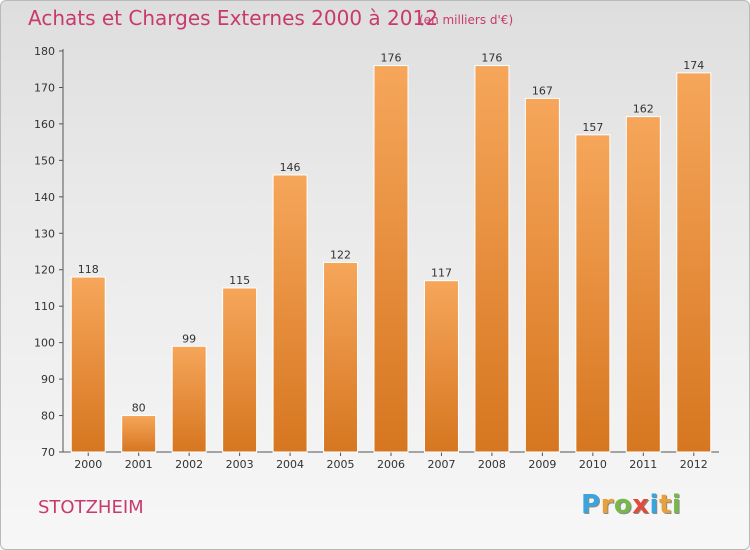  I want to click on x-tick-label: 2008, so click(492, 464).